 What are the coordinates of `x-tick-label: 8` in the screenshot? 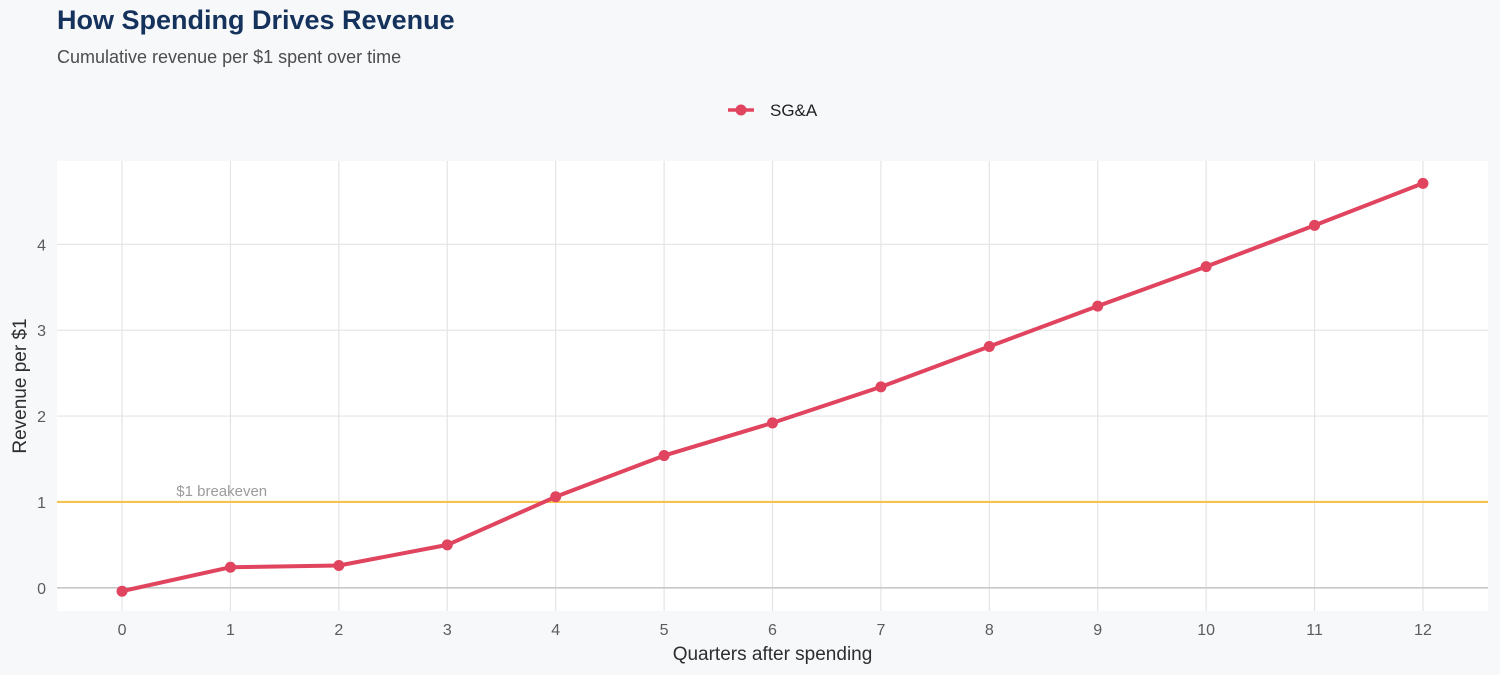 It's located at (989, 630).